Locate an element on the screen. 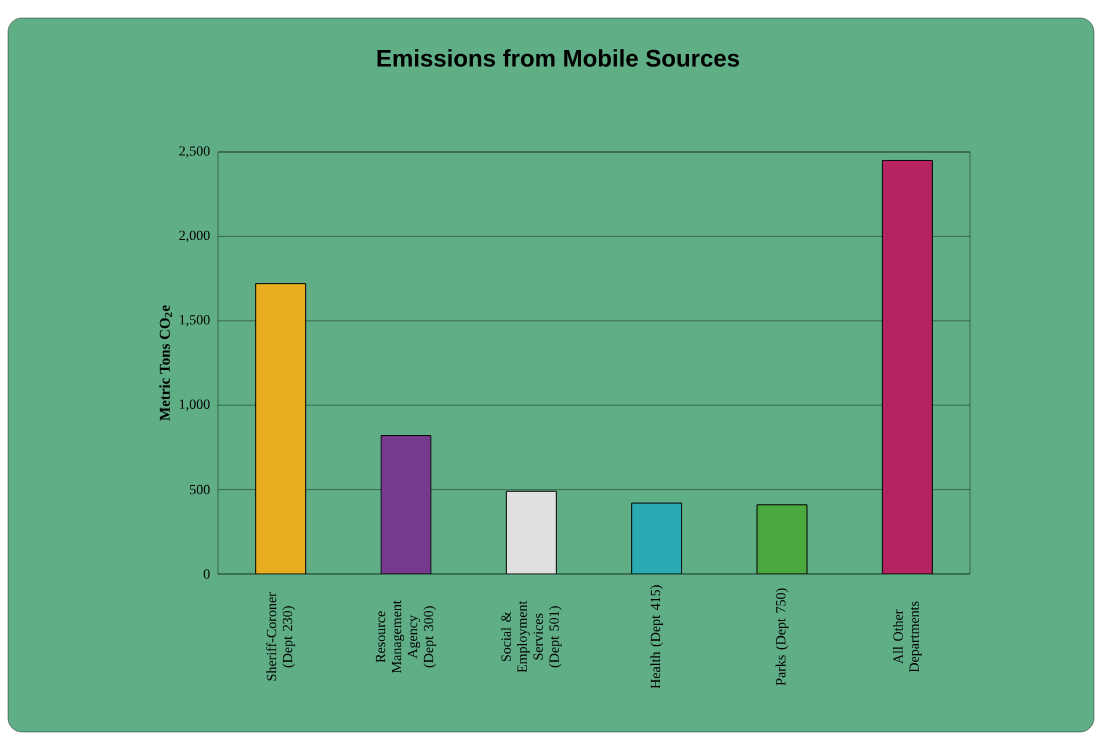 This screenshot has height=736, width=1098. x-tick-label: Health (Dept 415) is located at coordinates (657, 637).